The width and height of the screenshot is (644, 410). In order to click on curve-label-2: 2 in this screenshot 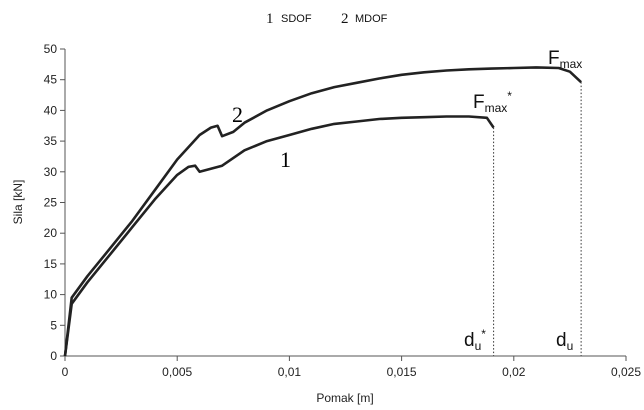, I will do `click(237, 114)`.